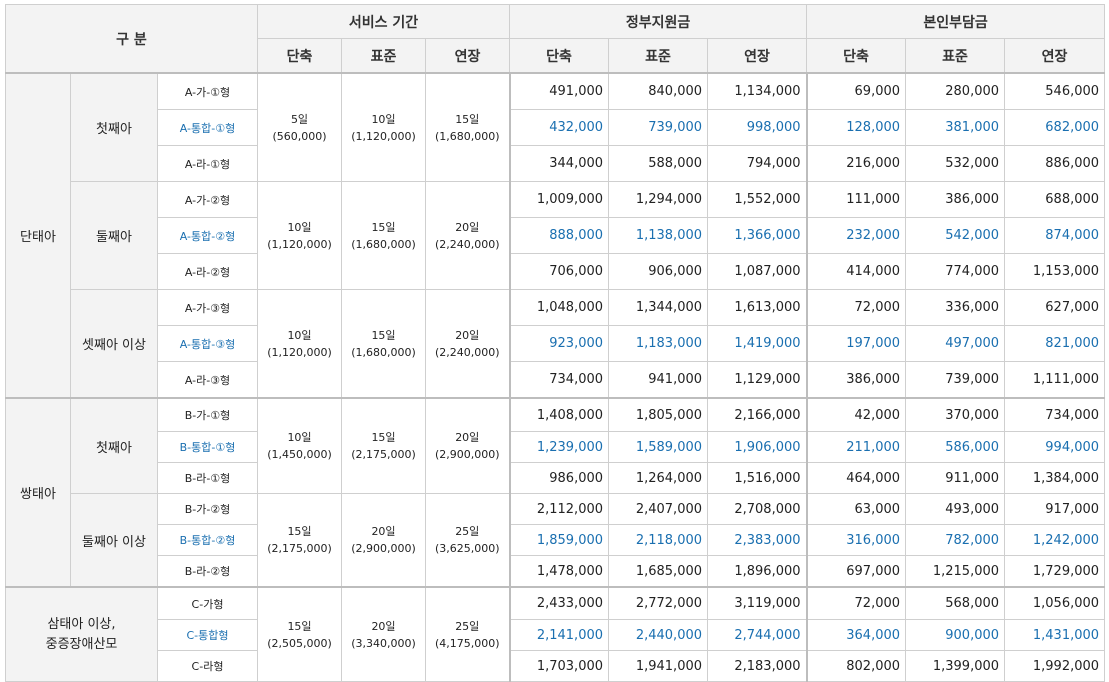 The height and width of the screenshot is (682, 1109). Describe the element at coordinates (658, 271) in the screenshot. I see `gov-support-value: 906,000` at that location.